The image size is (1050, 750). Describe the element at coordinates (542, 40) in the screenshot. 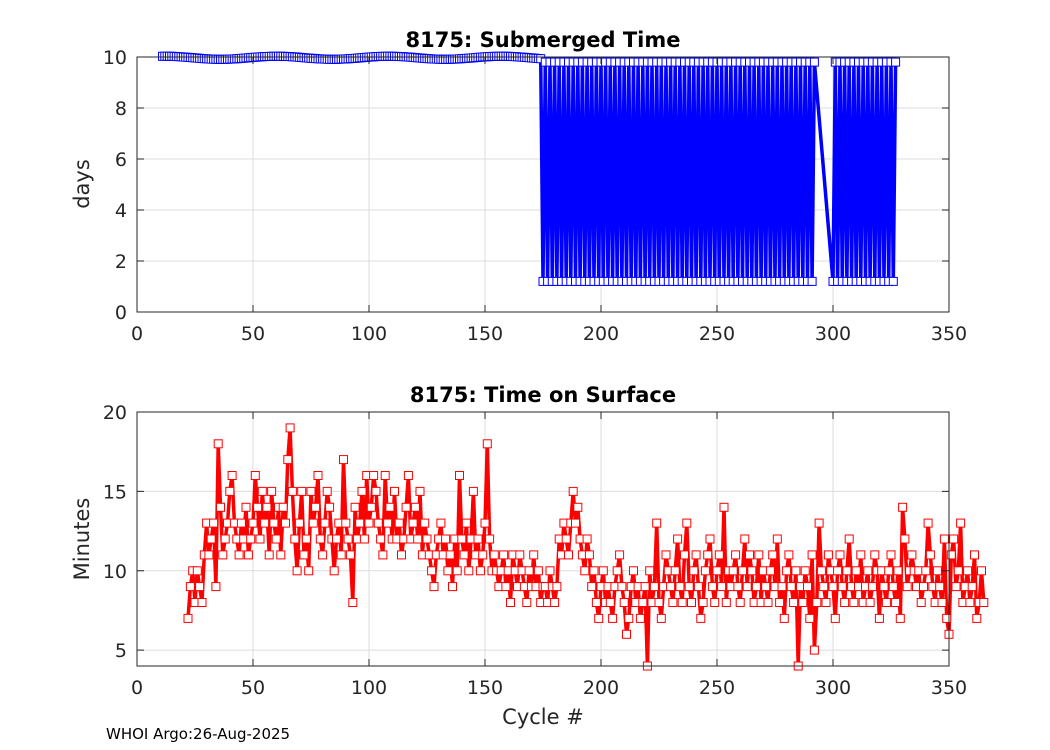

I see `chart1-title: 8175: Submerged Time` at that location.